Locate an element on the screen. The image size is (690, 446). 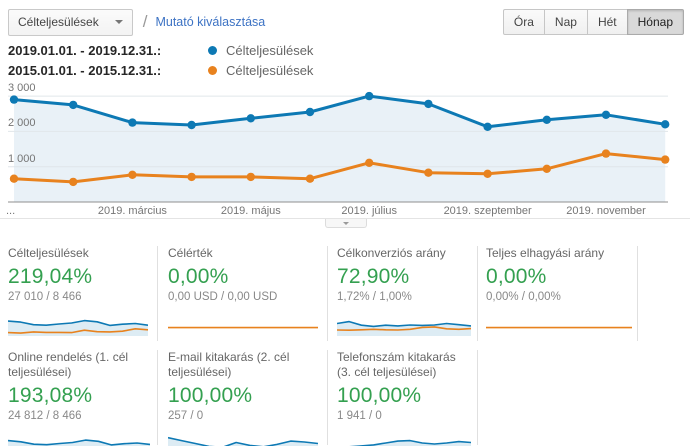
card-title: Online rendelés (1. cél teljesülései) is located at coordinates (68, 364).